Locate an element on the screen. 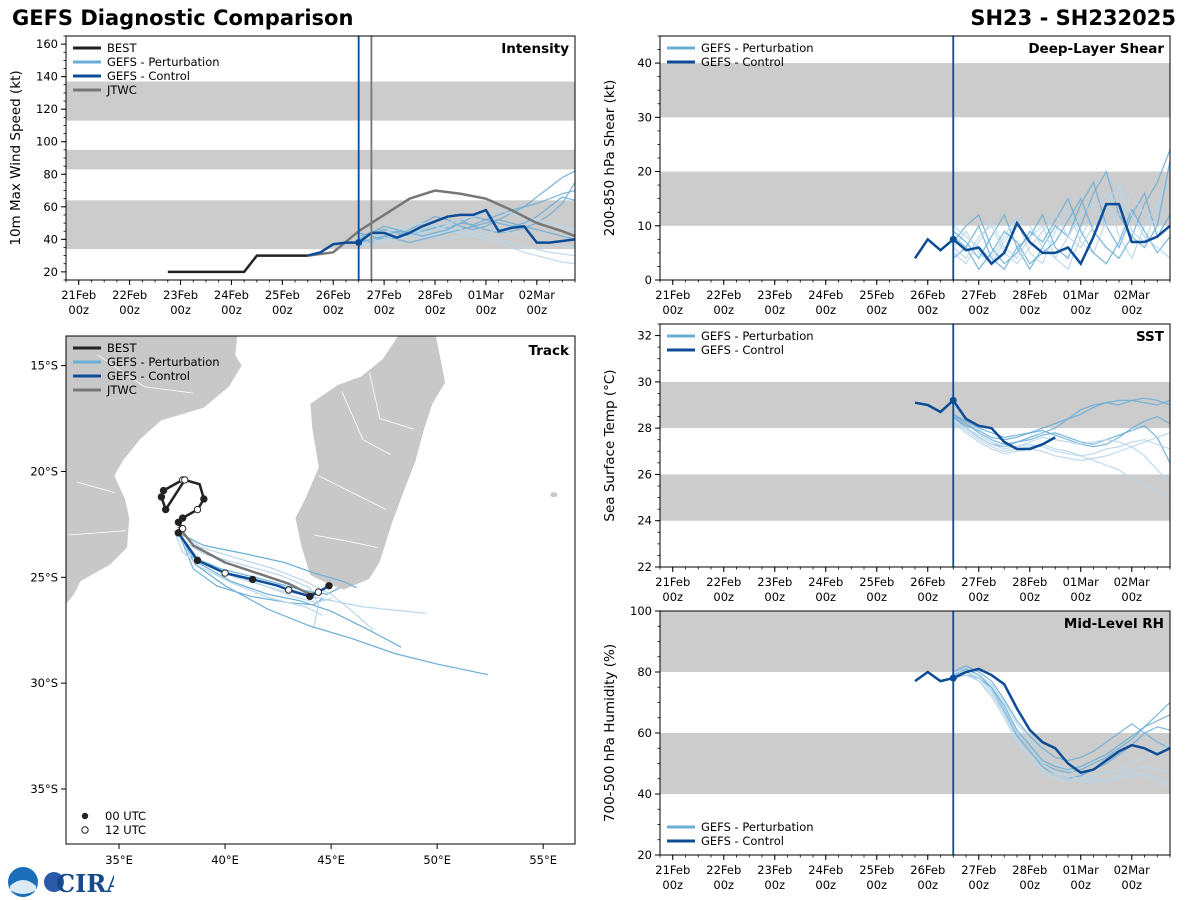 This screenshot has height=900, width=1200. shear-xtick-label-date: 27Feb is located at coordinates (978, 295).